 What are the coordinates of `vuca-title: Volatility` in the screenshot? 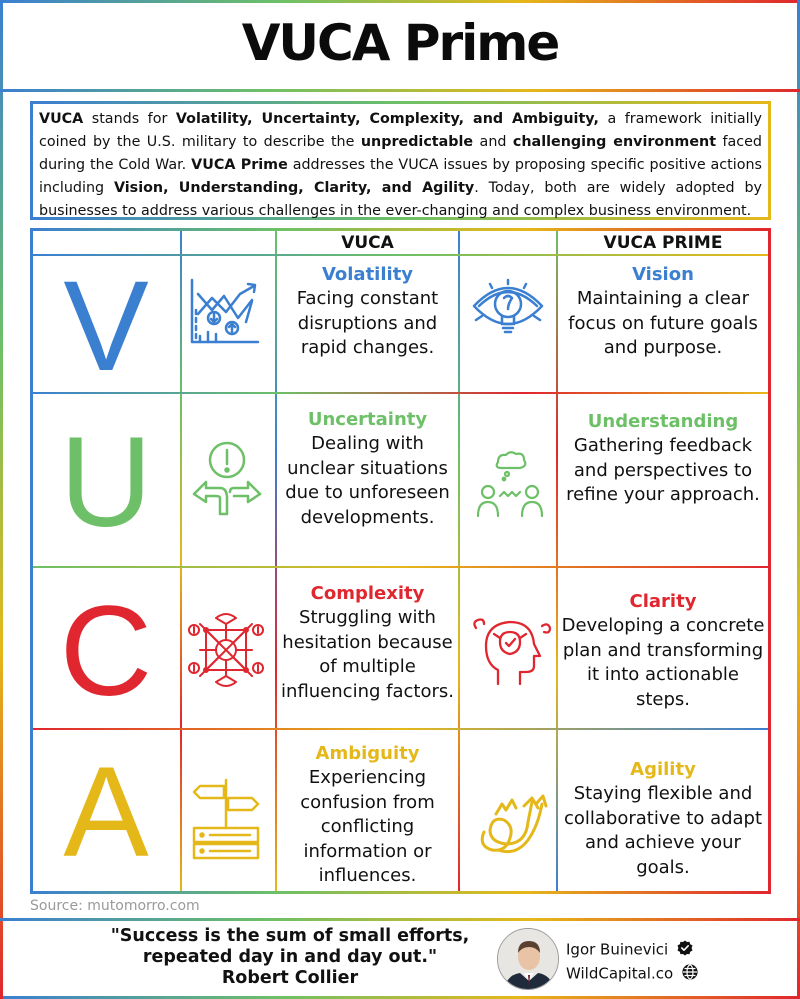 It's located at (367, 274).